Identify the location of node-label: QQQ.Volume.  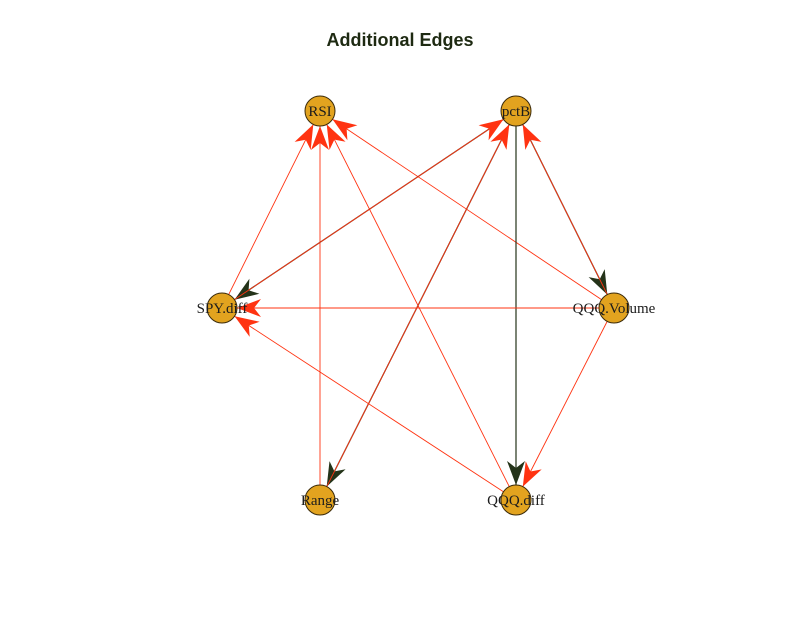
(614, 309).